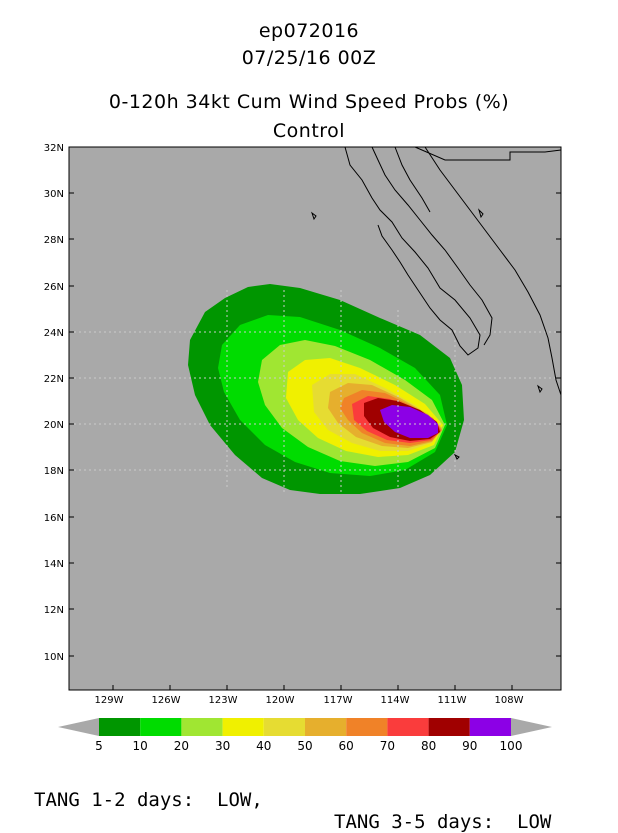  Describe the element at coordinates (309, 102) in the screenshot. I see `chart-title: 0-120h 34kt Cum Wind Speed Probs (%)` at that location.